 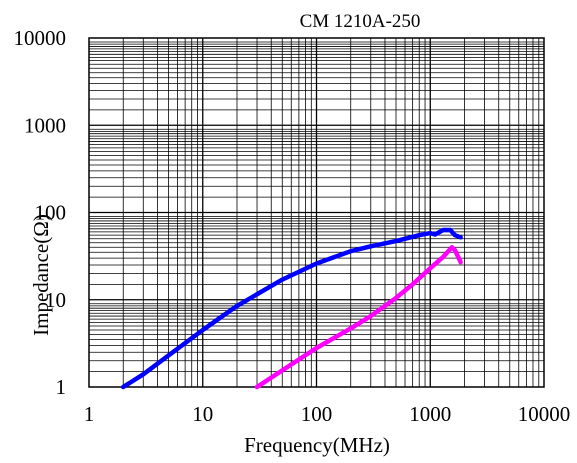 I want to click on x-tick-label: 100, so click(x=317, y=414).